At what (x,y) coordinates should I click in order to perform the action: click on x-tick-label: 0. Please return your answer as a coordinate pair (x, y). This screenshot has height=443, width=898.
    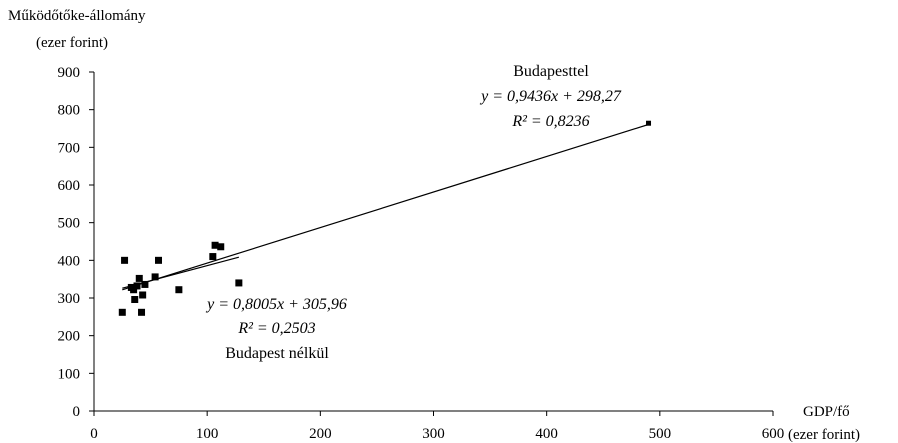
    Looking at the image, I should click on (94, 434).